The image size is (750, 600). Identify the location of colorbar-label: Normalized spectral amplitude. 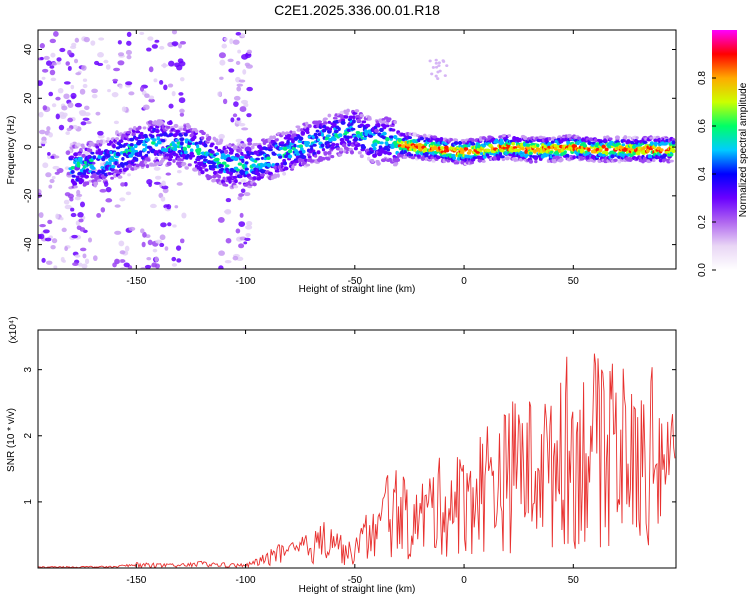
(743, 149).